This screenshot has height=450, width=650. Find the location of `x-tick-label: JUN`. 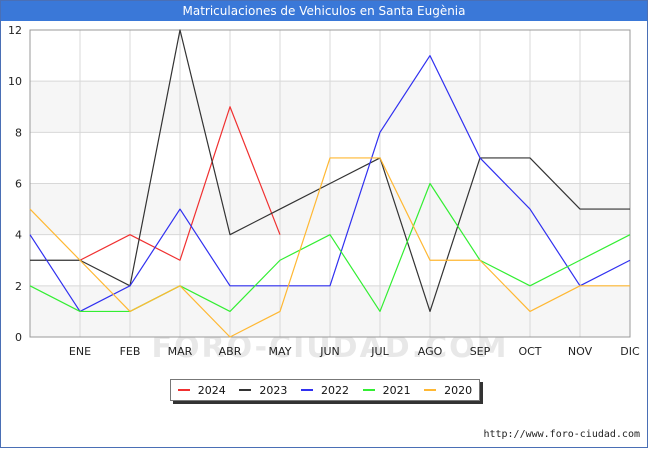

x-tick-label: JUN is located at coordinates (329, 351).